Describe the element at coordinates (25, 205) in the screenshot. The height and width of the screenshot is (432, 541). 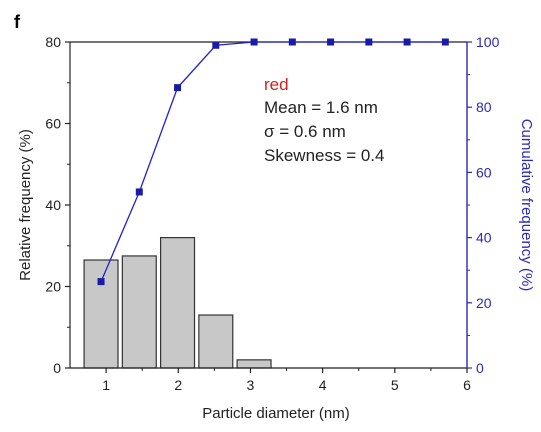
I see `y-axis-title: Relative frequency (%)` at that location.